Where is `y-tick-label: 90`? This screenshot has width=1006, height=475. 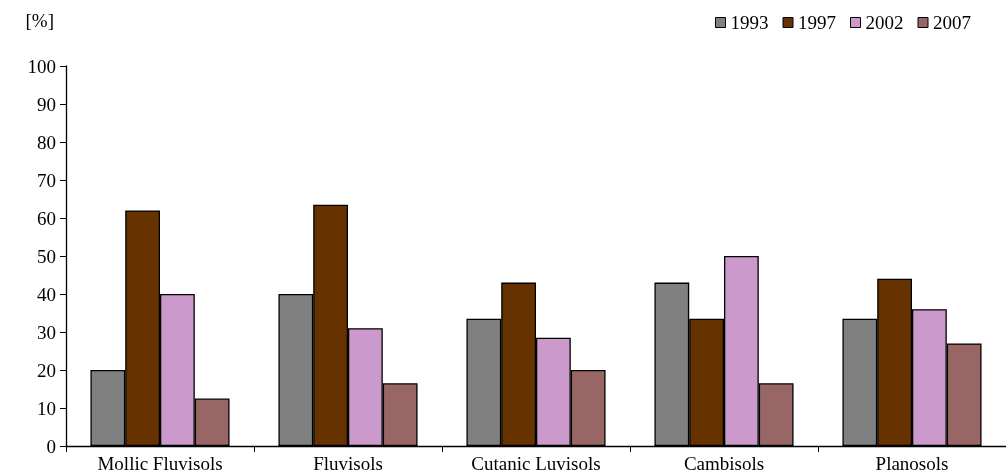 y-tick-label: 90 is located at coordinates (46, 104).